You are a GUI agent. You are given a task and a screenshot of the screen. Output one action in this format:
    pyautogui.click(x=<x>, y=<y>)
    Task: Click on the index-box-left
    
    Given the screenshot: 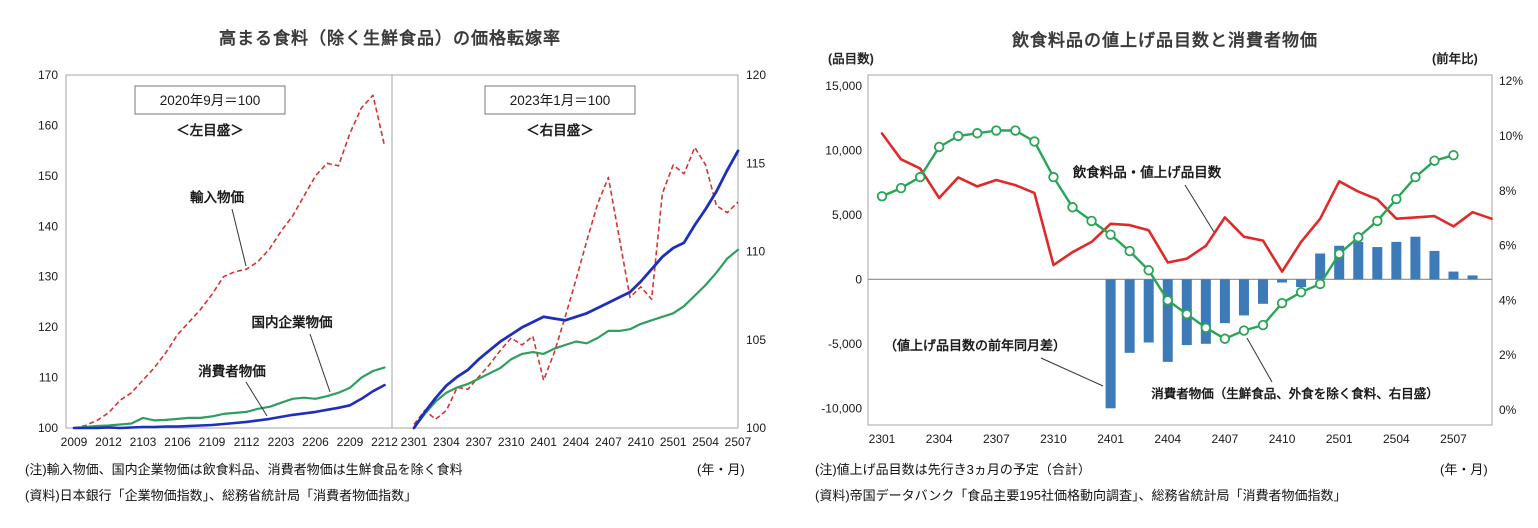 What is the action you would take?
    pyautogui.click(x=210, y=100)
    